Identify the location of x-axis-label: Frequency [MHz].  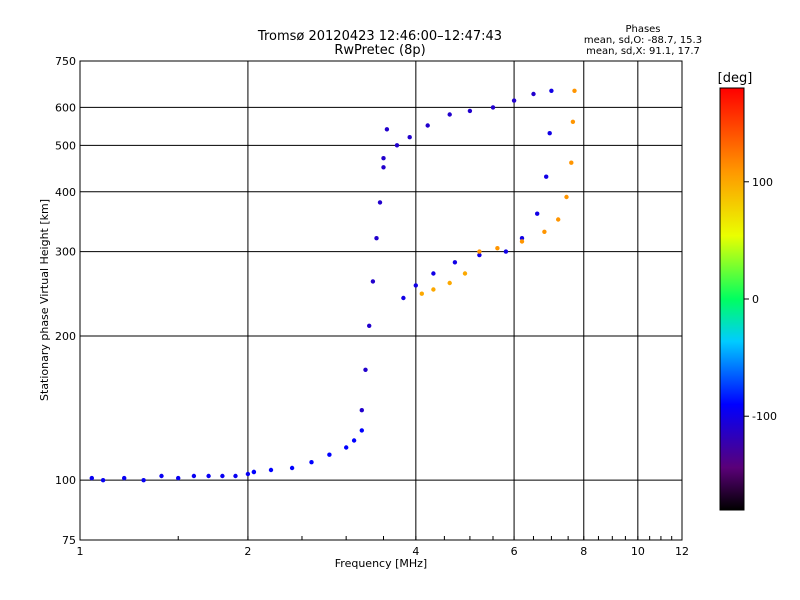
(381, 563).